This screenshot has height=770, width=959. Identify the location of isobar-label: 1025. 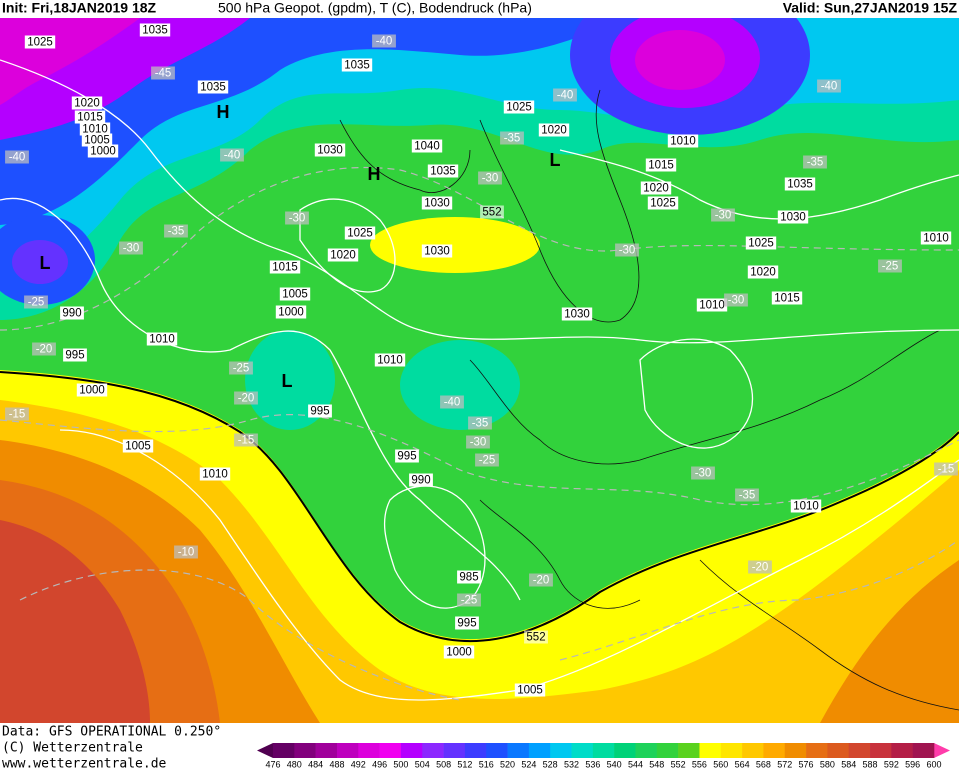
(360, 234).